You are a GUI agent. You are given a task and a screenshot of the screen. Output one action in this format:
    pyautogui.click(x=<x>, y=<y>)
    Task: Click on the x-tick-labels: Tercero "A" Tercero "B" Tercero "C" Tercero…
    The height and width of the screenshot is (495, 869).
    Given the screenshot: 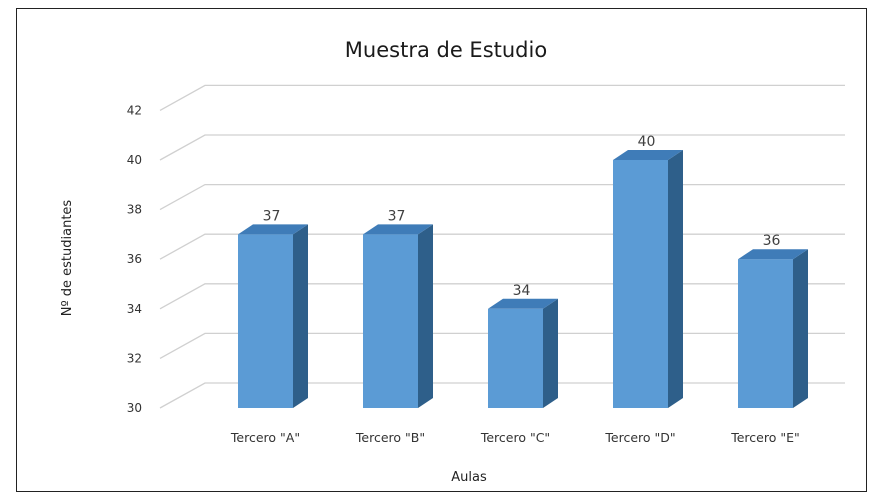 What is the action you would take?
    pyautogui.click(x=515, y=437)
    